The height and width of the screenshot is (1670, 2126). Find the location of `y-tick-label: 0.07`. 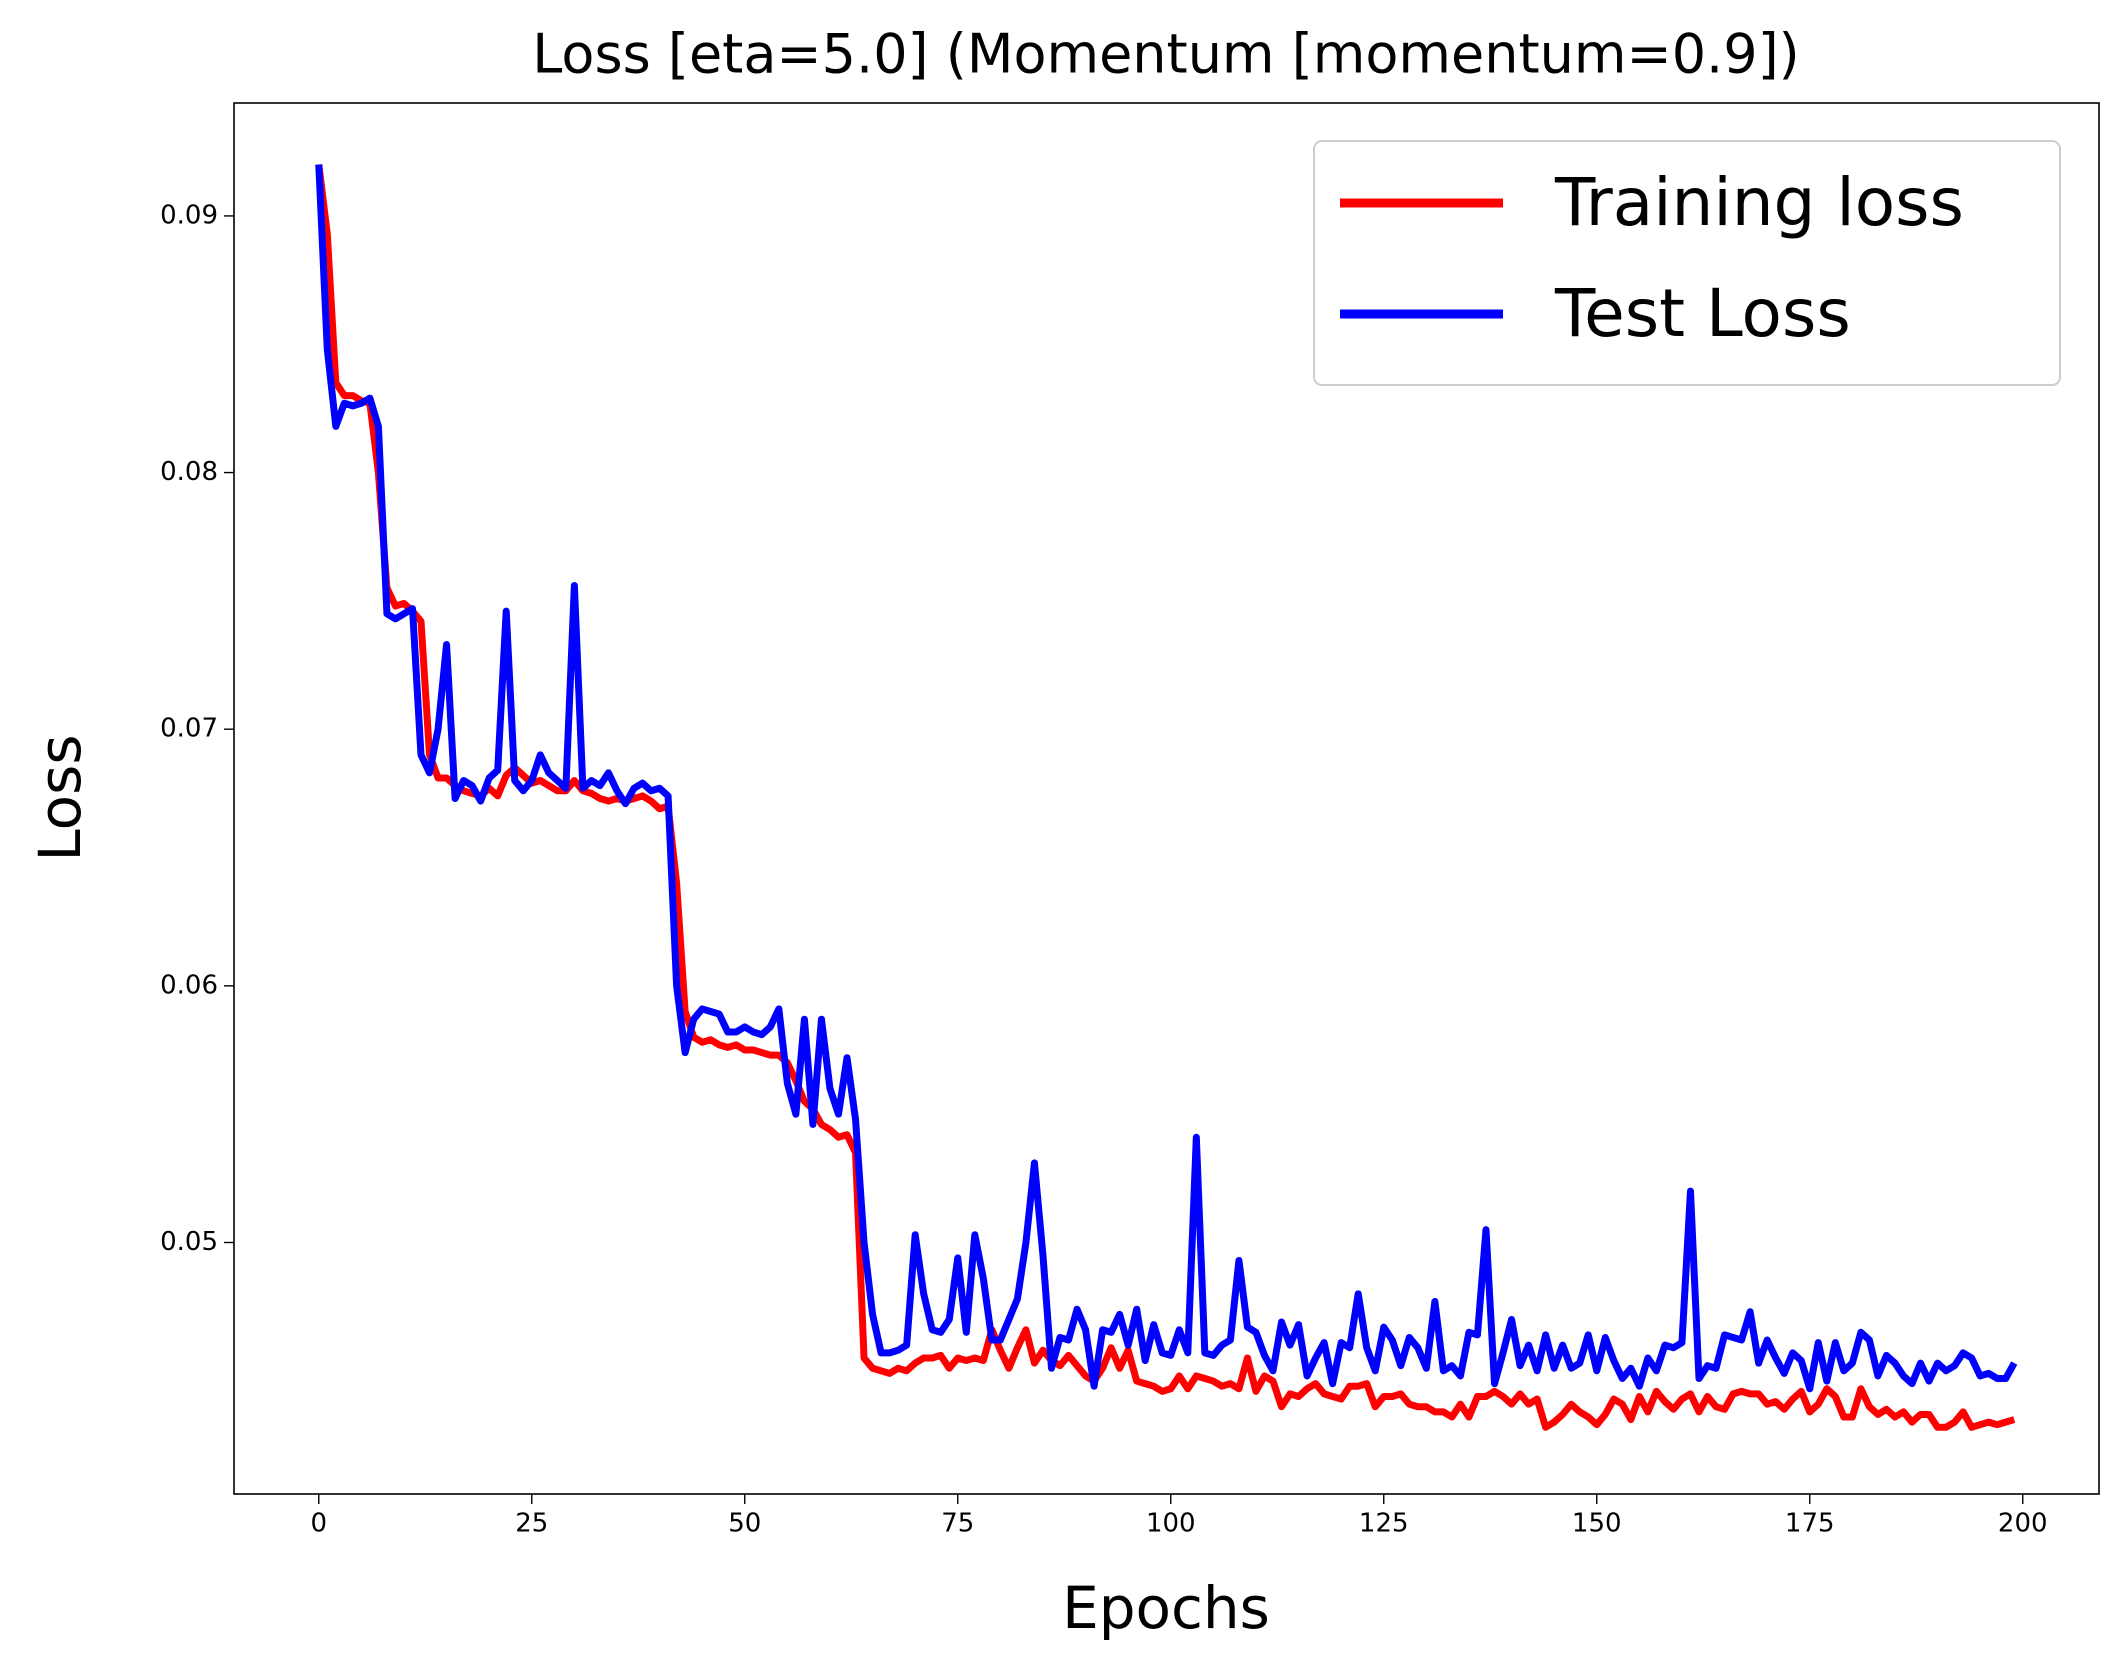

y-tick-label: 0.07 is located at coordinates (189, 729).